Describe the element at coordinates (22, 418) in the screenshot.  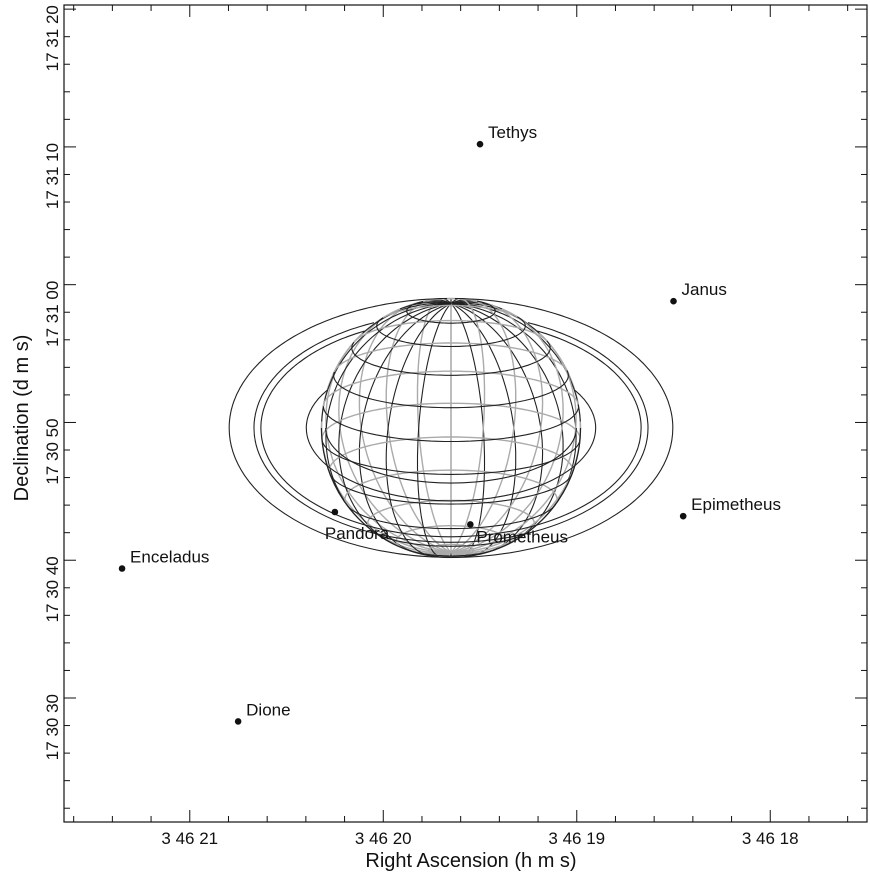
I see `y-axis-title: Declination (d m s)` at that location.